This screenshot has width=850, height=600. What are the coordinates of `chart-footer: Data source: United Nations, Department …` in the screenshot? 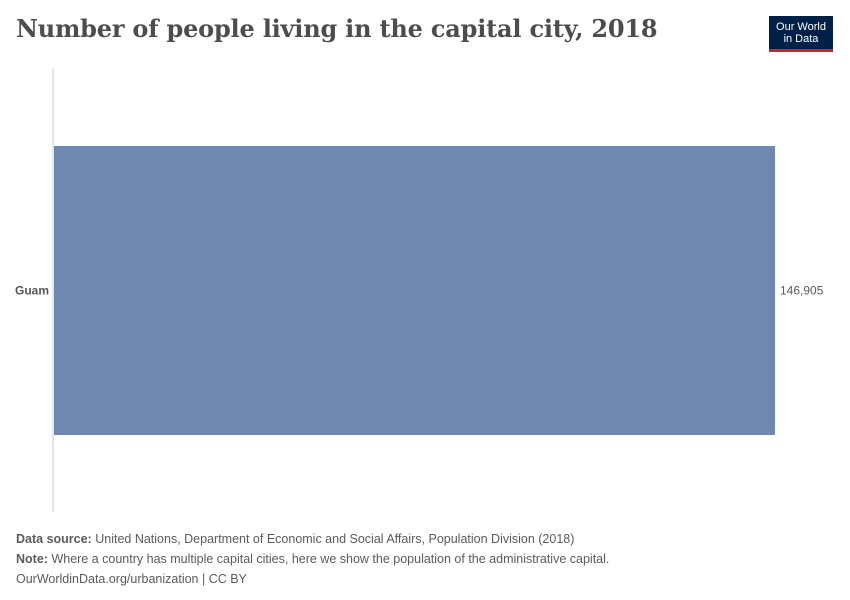 It's located at (312, 559).